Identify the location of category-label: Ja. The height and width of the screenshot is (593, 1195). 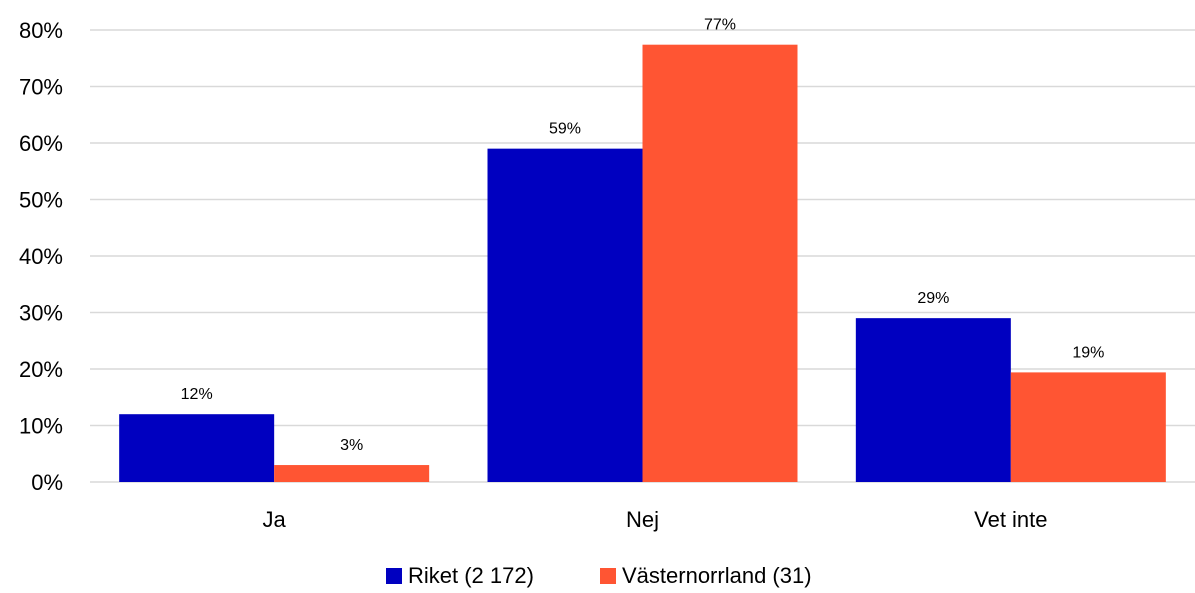
(275, 519).